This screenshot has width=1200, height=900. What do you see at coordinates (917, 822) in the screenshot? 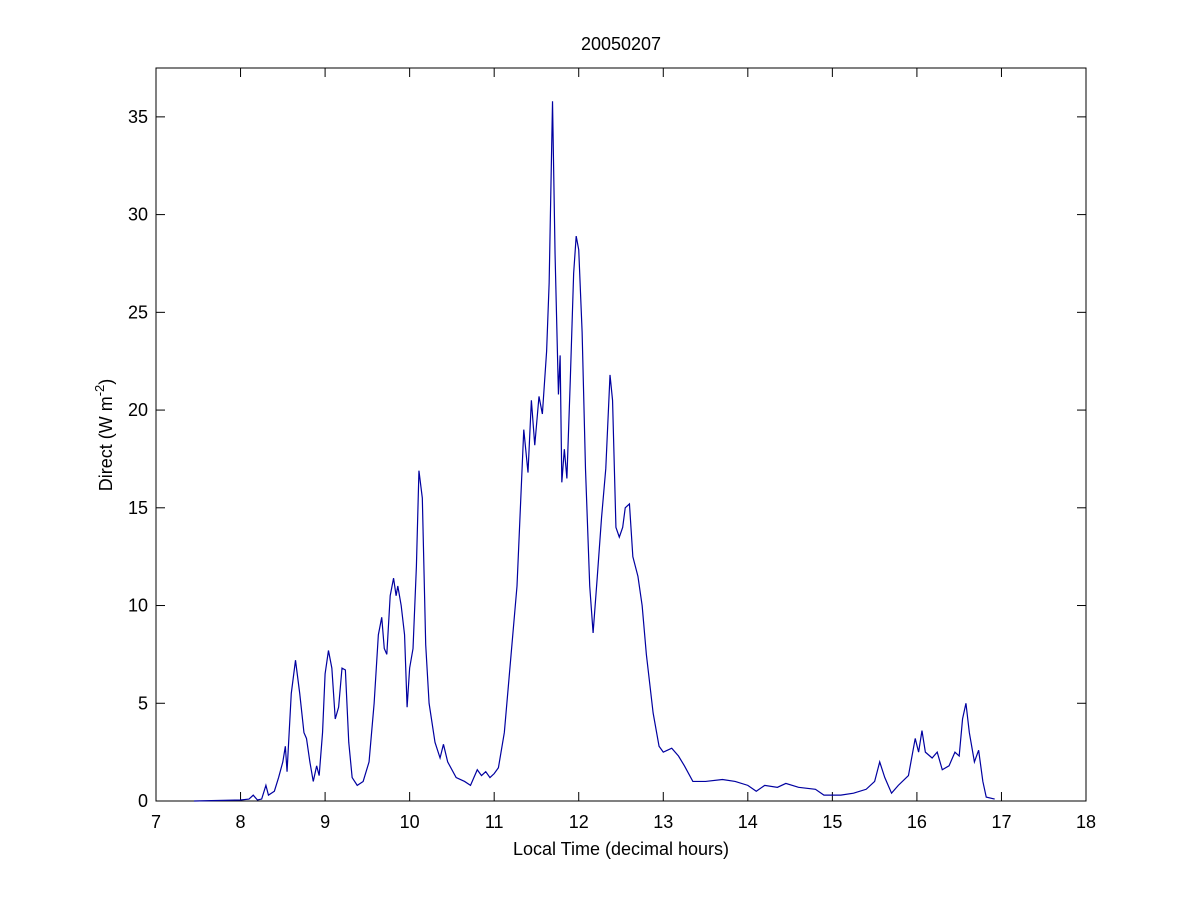
I see `x-tick-label: 16` at bounding box center [917, 822].